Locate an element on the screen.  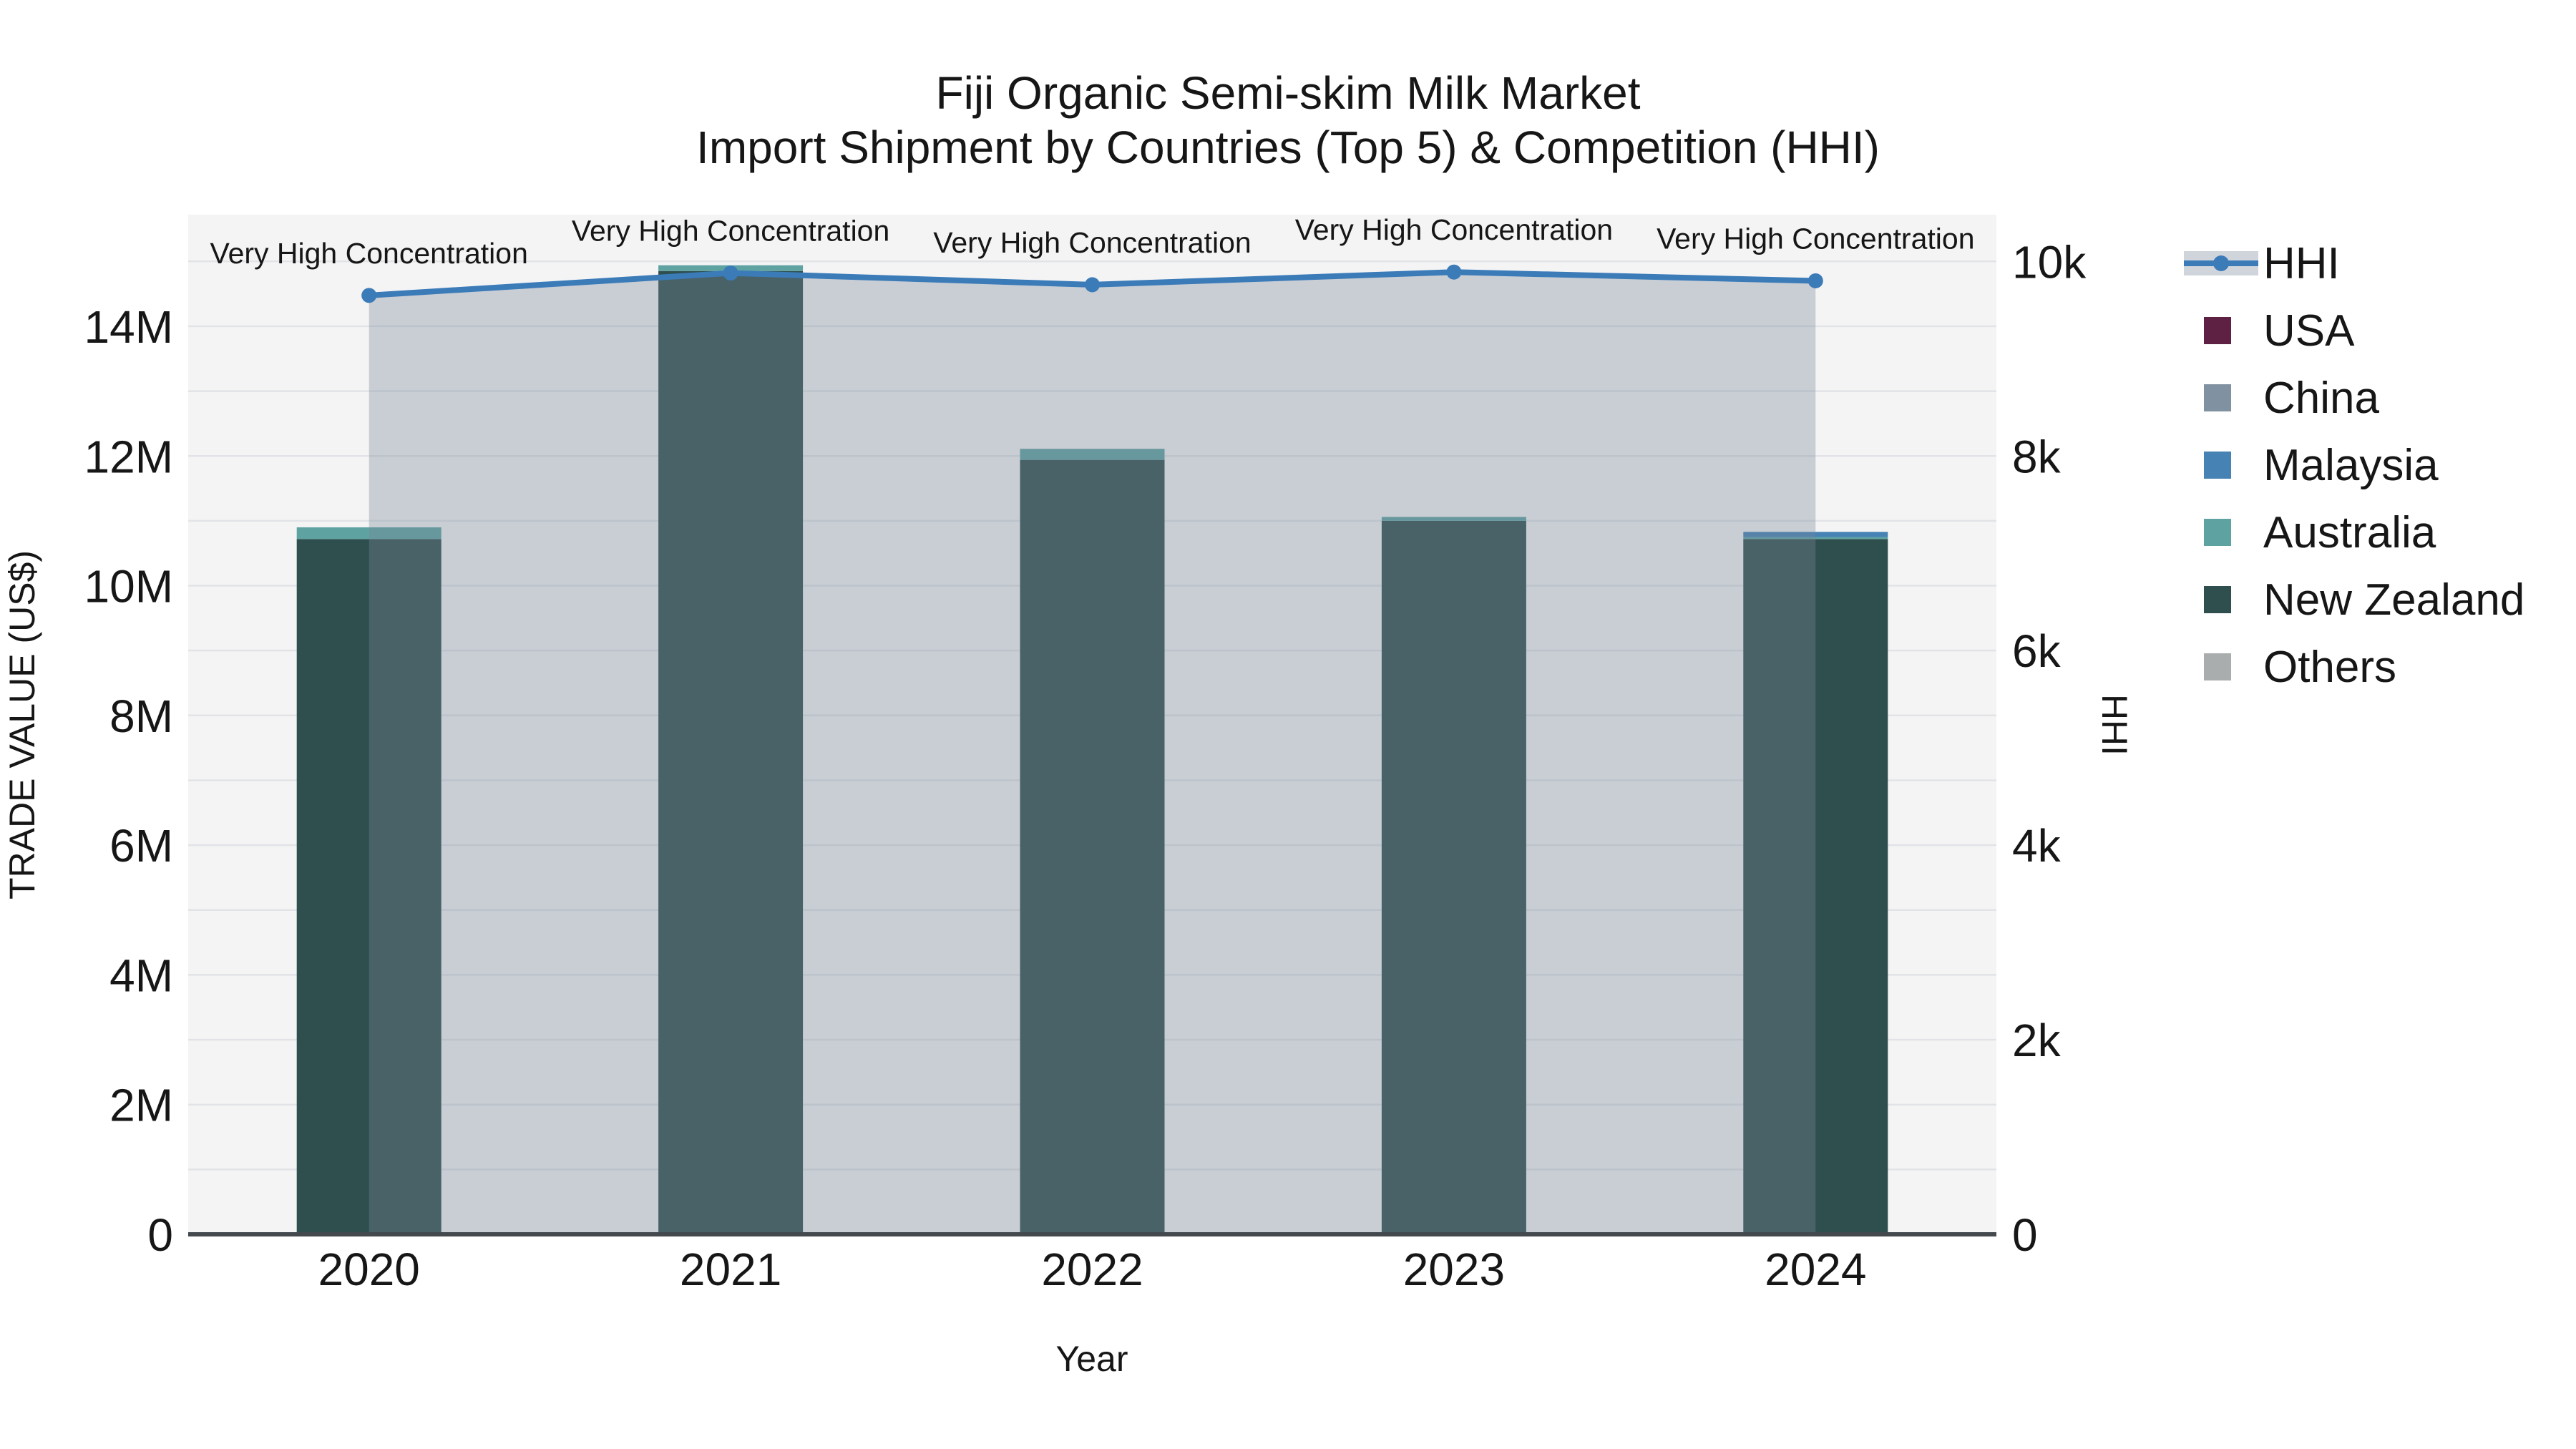
legend-item-malaysia: Malaysia is located at coordinates (2354, 465).